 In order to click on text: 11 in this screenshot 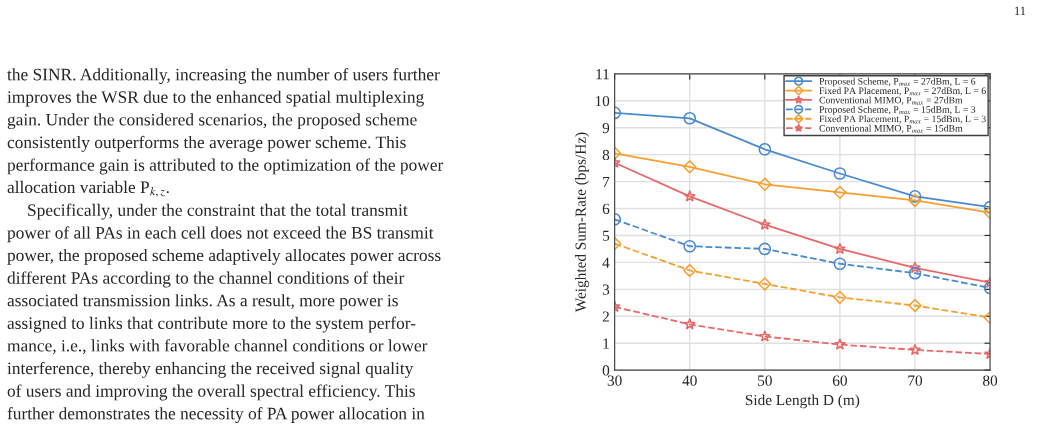, I will do `click(1020, 11)`.